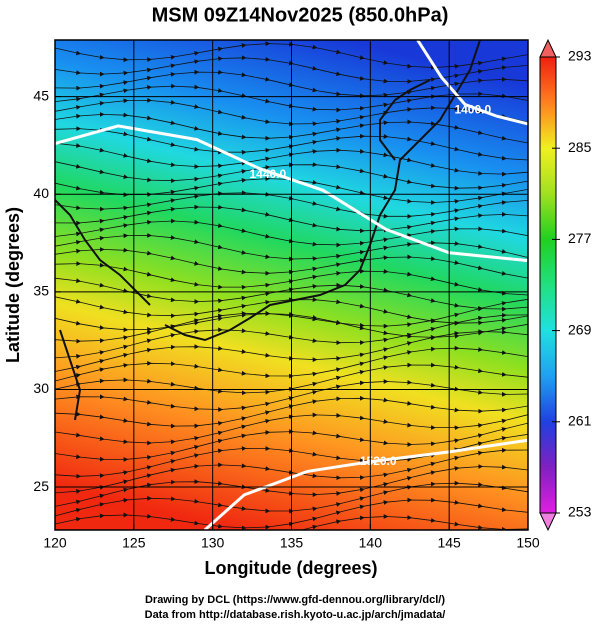 Image resolution: width=599 pixels, height=630 pixels. I want to click on y-tick-label: 40, so click(41, 193).